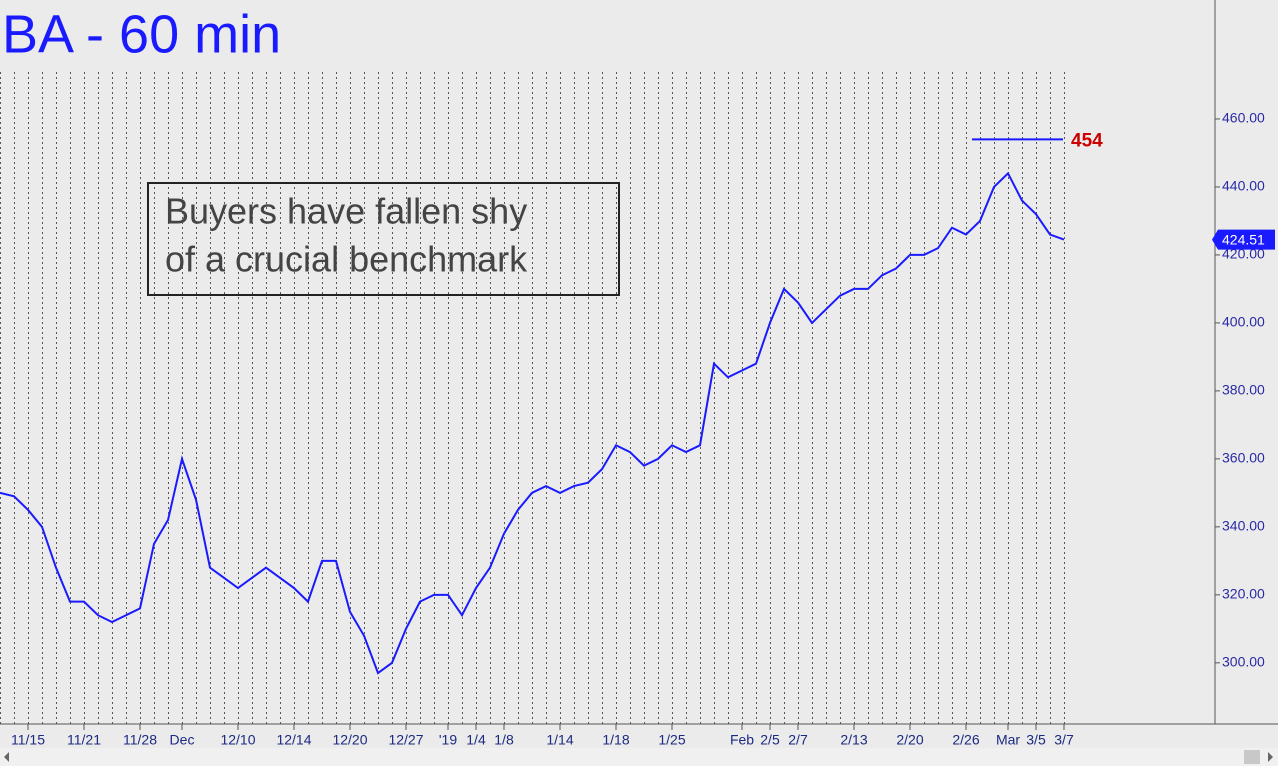  What do you see at coordinates (346, 259) in the screenshot?
I see `annotation-text: of a crucial benchmark` at bounding box center [346, 259].